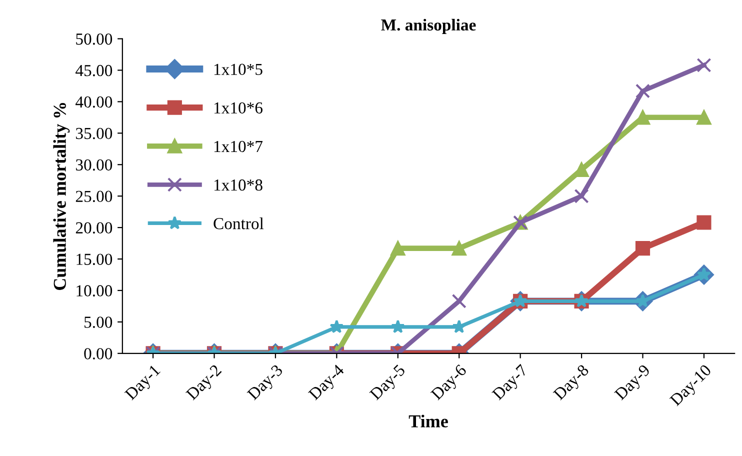 This screenshot has width=742, height=456. What do you see at coordinates (98, 322) in the screenshot?
I see `y-tick-label: 5.00` at bounding box center [98, 322].